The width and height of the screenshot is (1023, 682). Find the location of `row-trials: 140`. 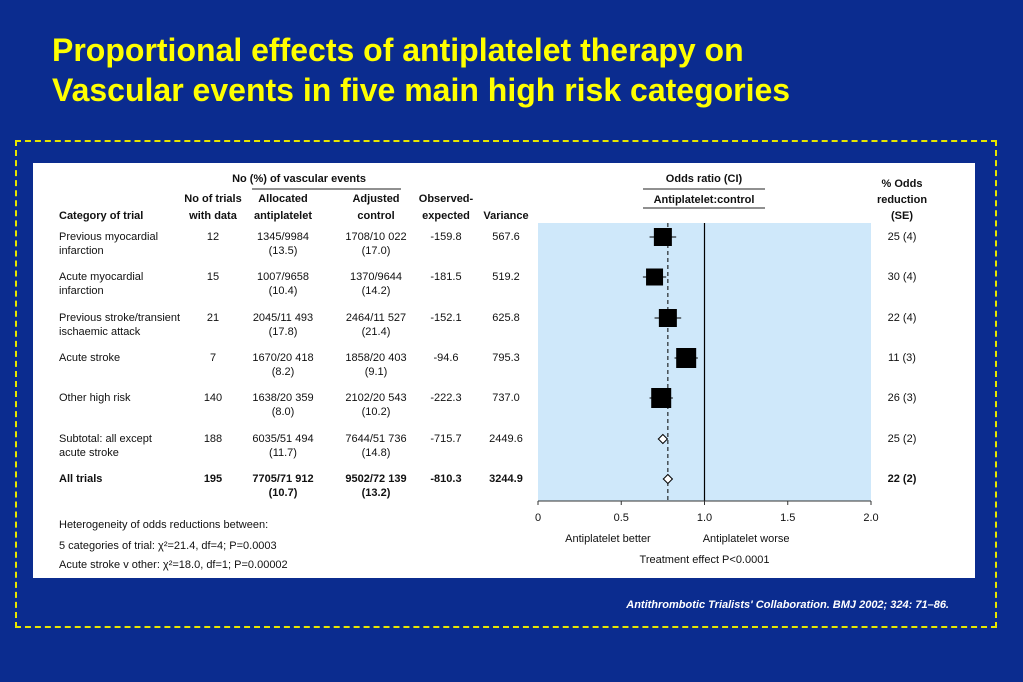

row-trials: 140 is located at coordinates (213, 398).